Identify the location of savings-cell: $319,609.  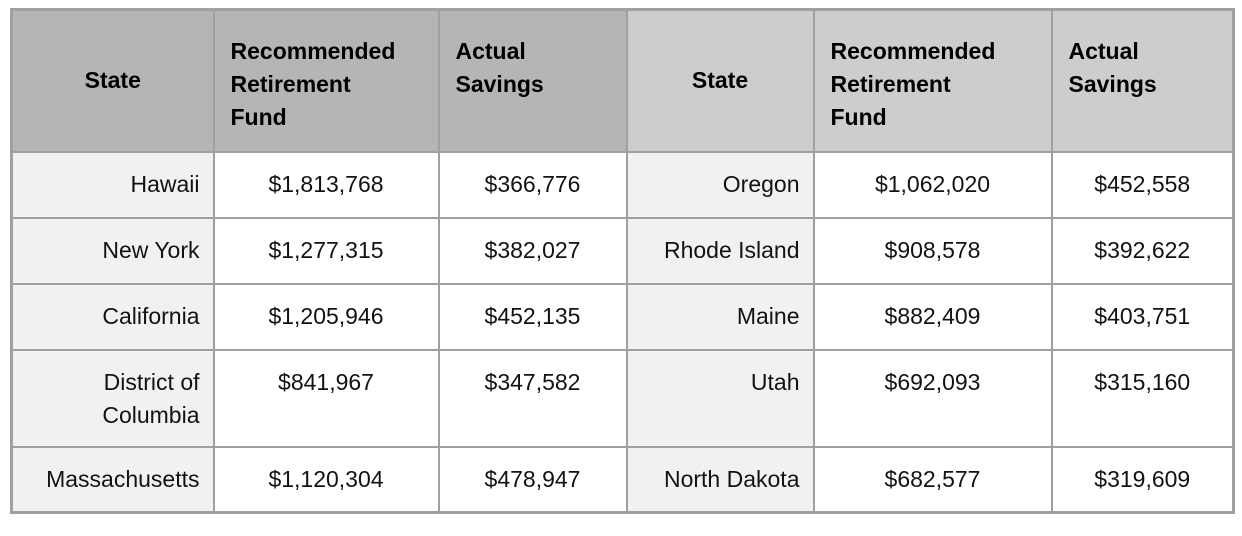
(1142, 479).